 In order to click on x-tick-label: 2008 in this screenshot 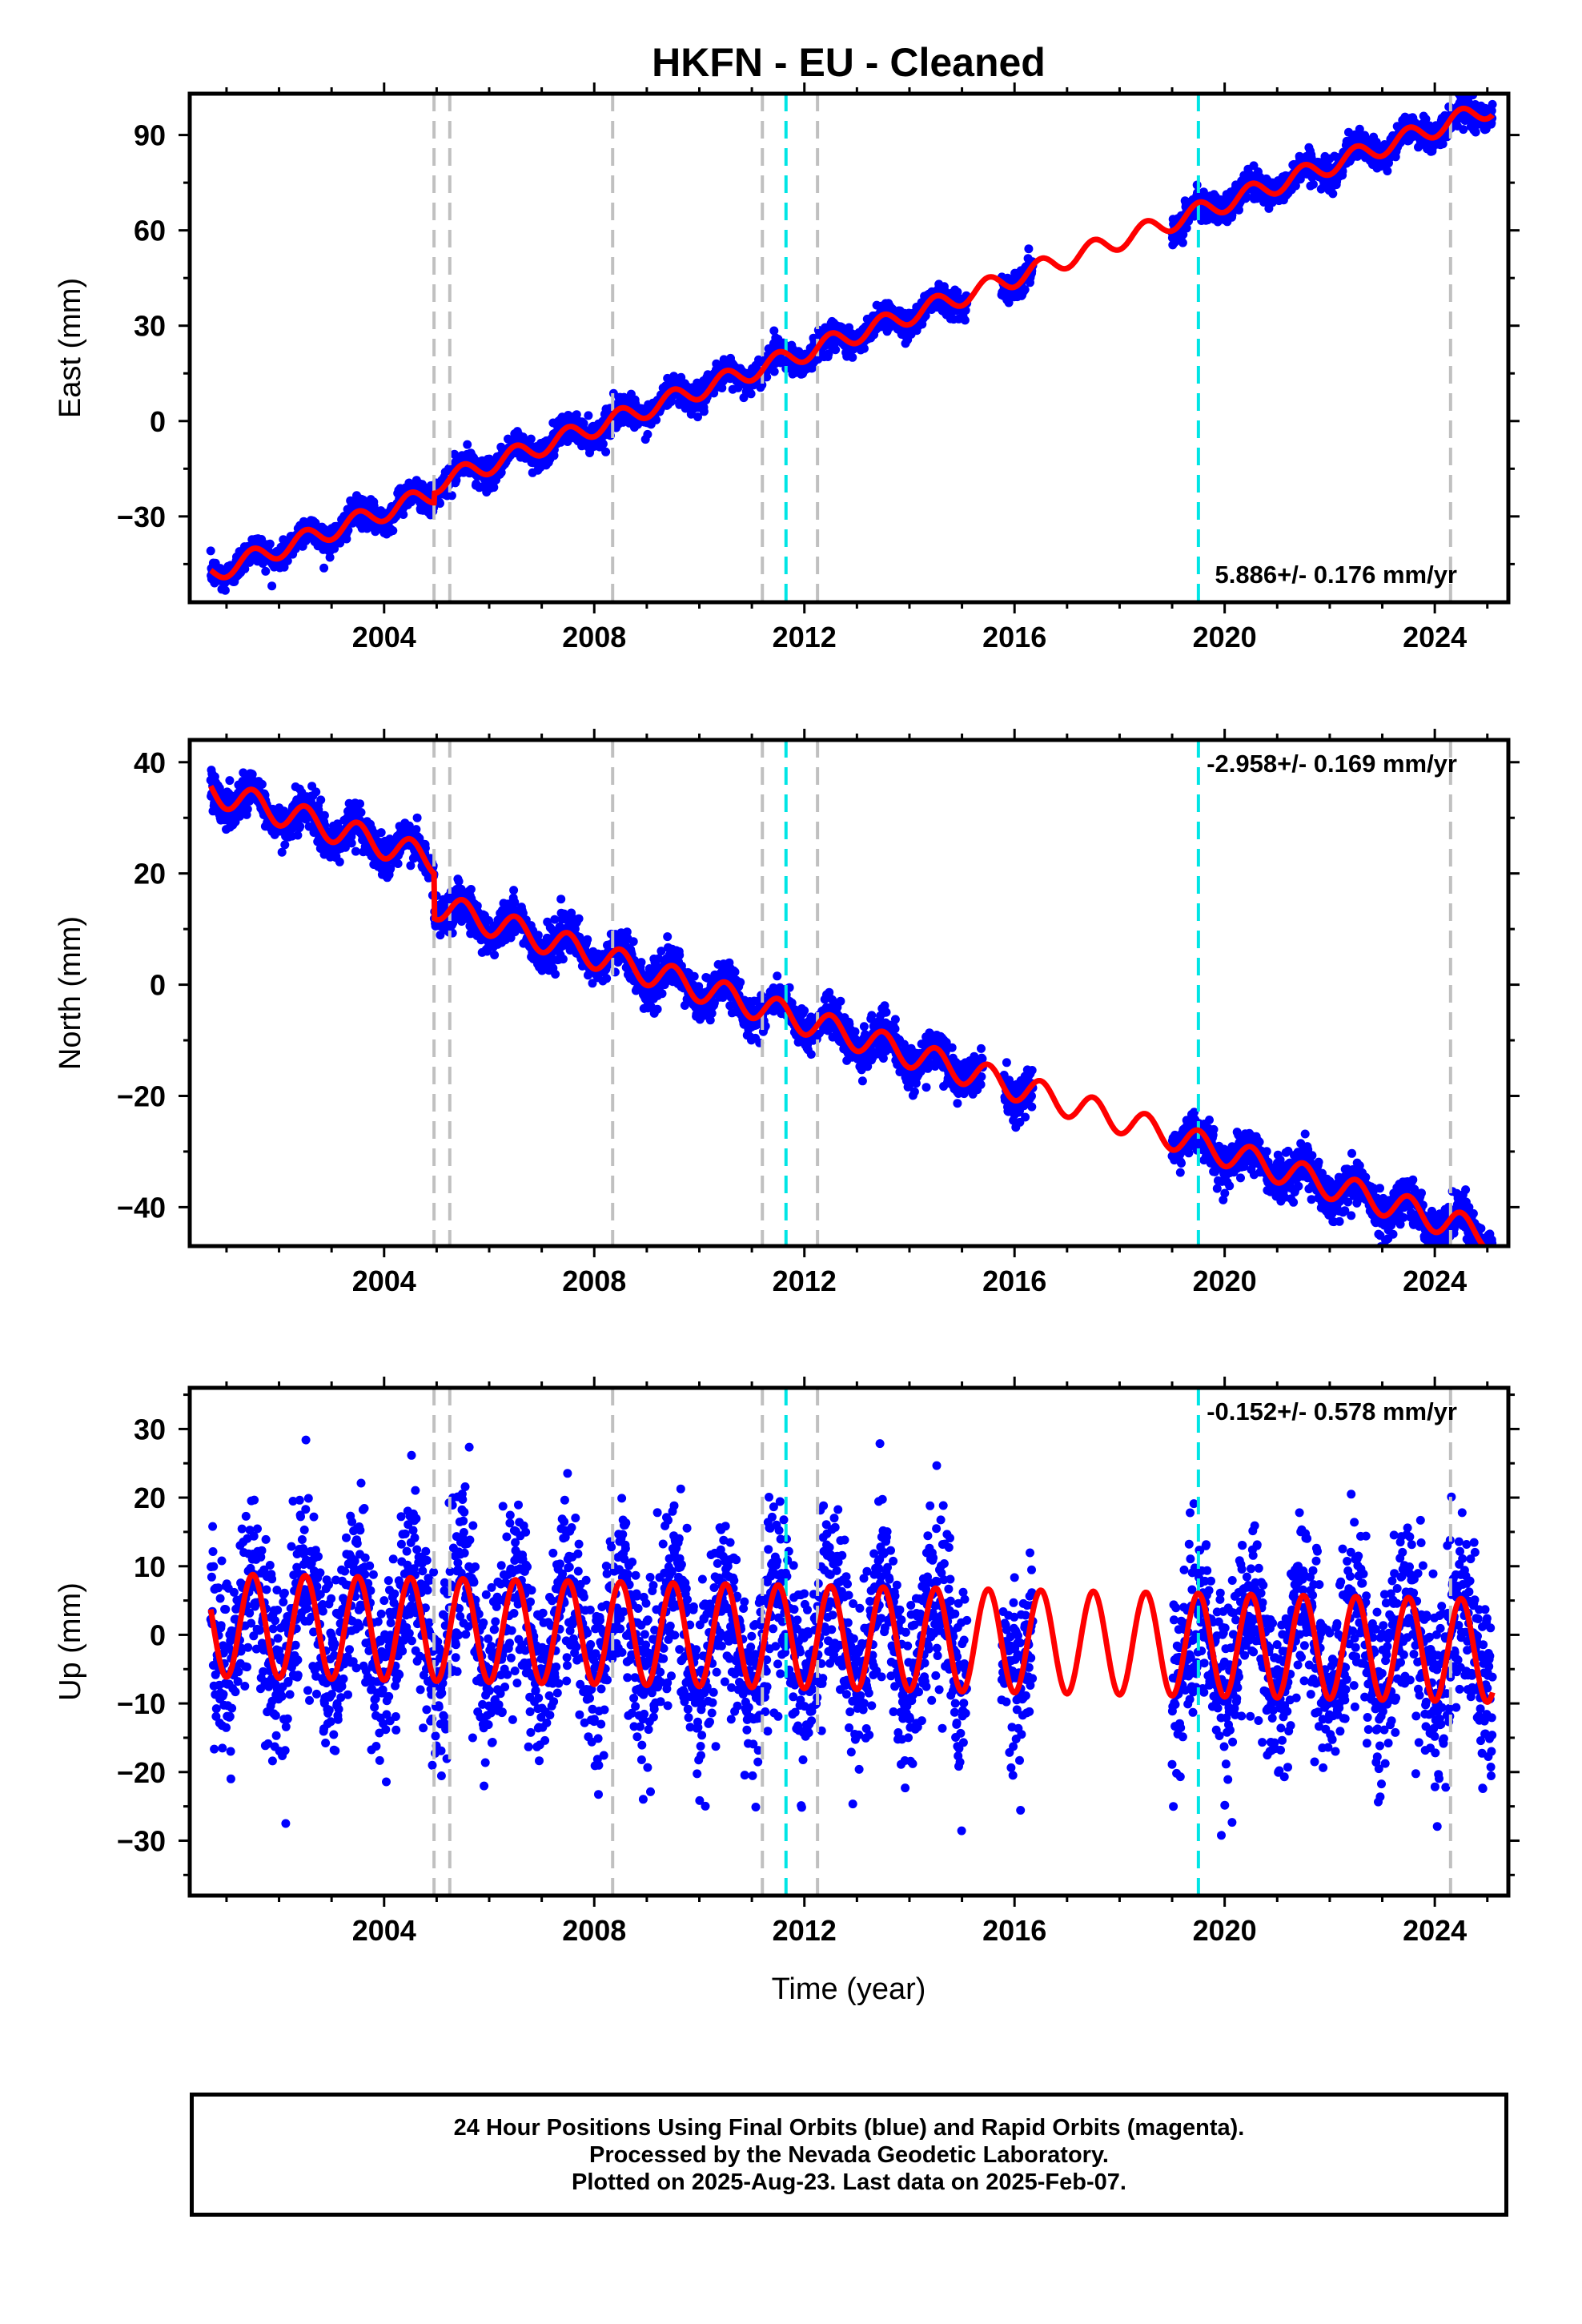, I will do `click(594, 637)`.